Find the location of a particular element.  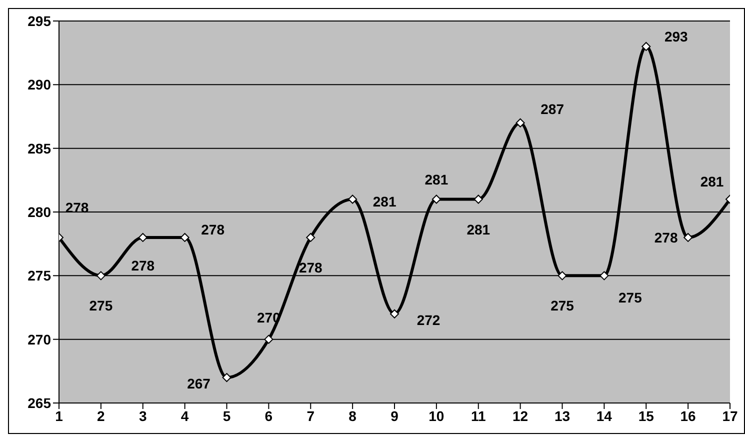

x-tick-label: 16 is located at coordinates (688, 416).